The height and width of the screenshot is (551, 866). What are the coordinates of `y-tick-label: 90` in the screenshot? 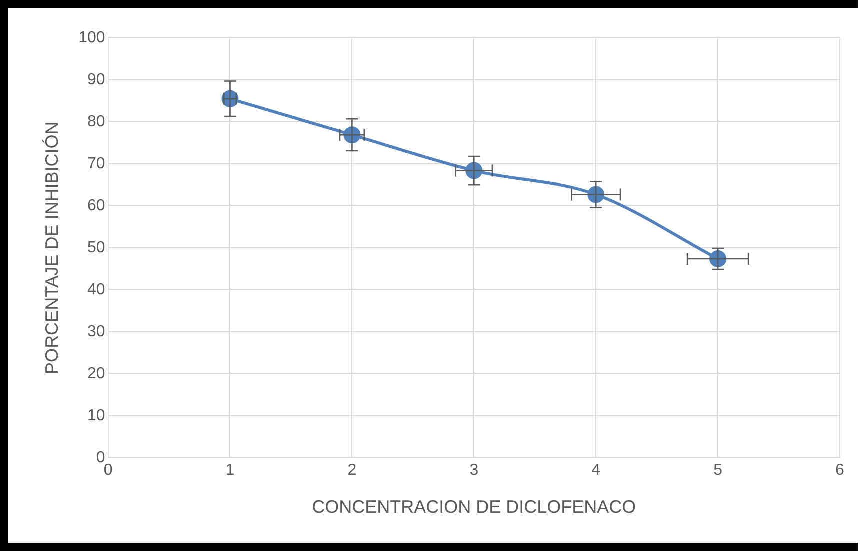 It's located at (97, 79).